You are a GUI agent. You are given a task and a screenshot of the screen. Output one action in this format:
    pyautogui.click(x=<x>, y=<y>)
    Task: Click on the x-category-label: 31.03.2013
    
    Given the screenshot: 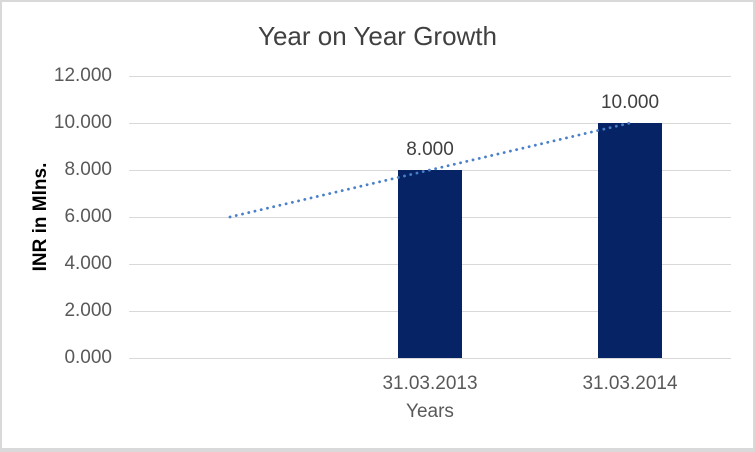 What is the action you would take?
    pyautogui.click(x=430, y=383)
    